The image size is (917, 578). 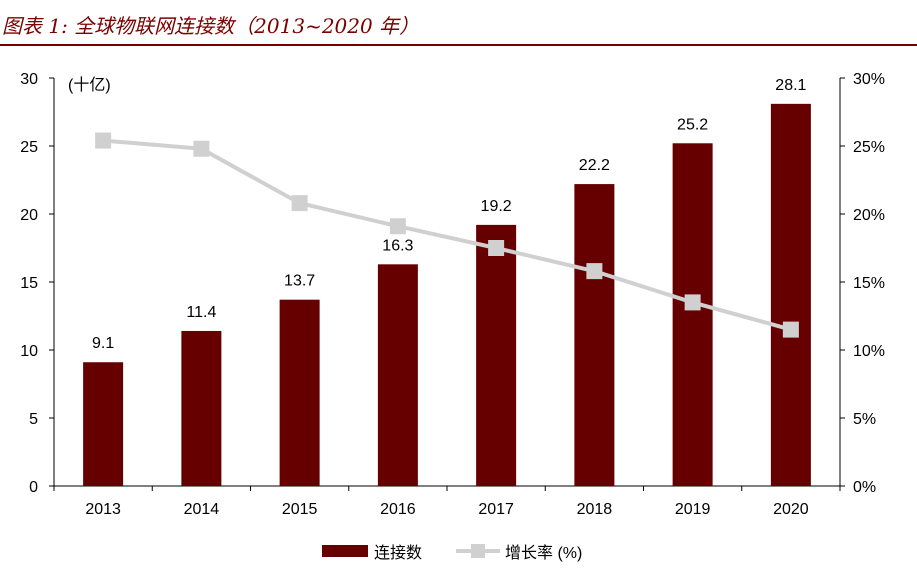 I want to click on left-tick-label: 0, so click(x=33, y=487).